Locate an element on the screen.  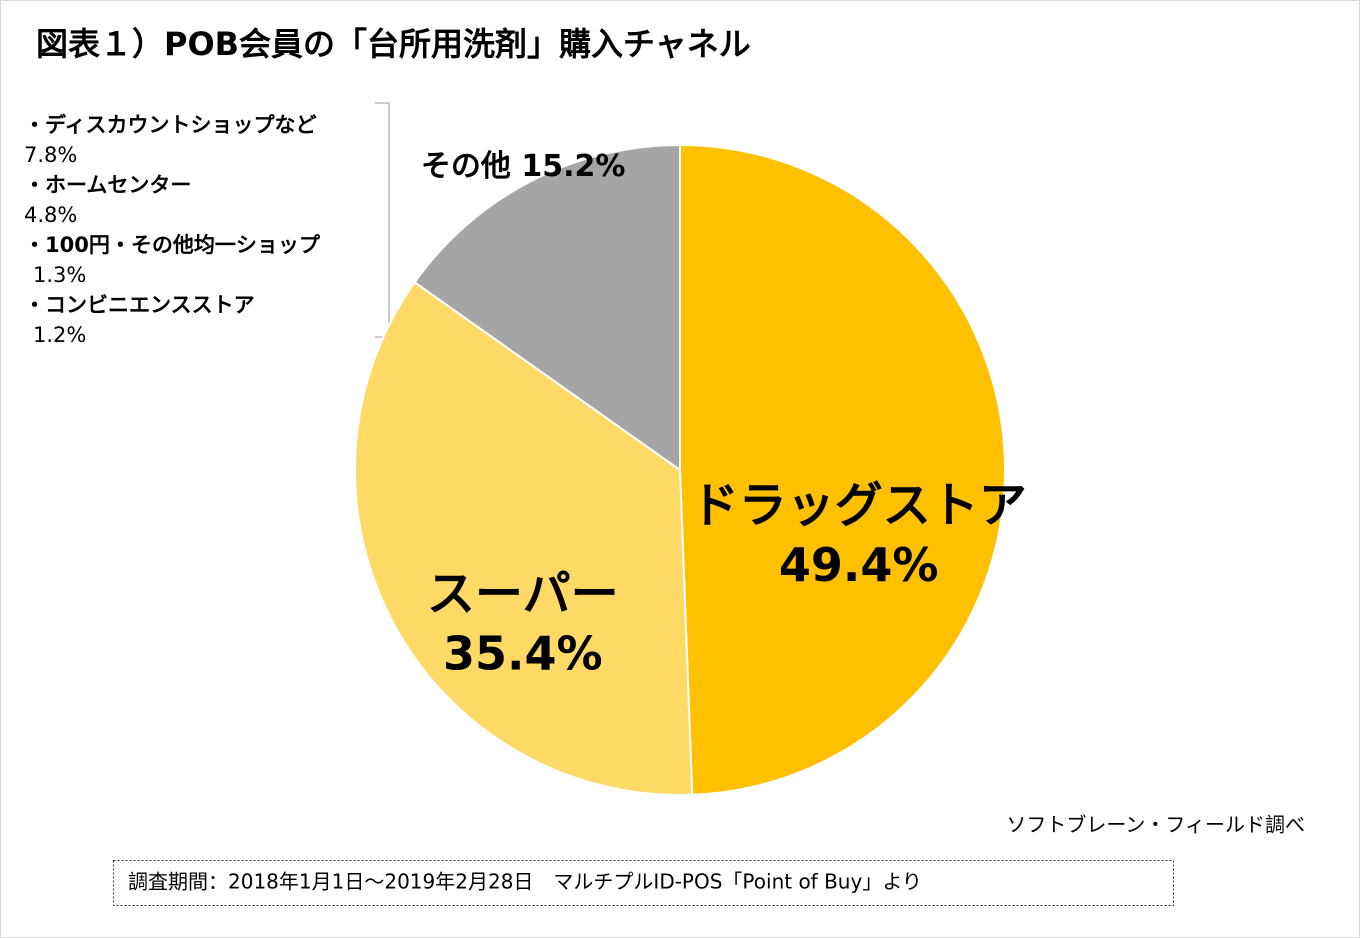
slice-value: 49.4% is located at coordinates (859, 565).